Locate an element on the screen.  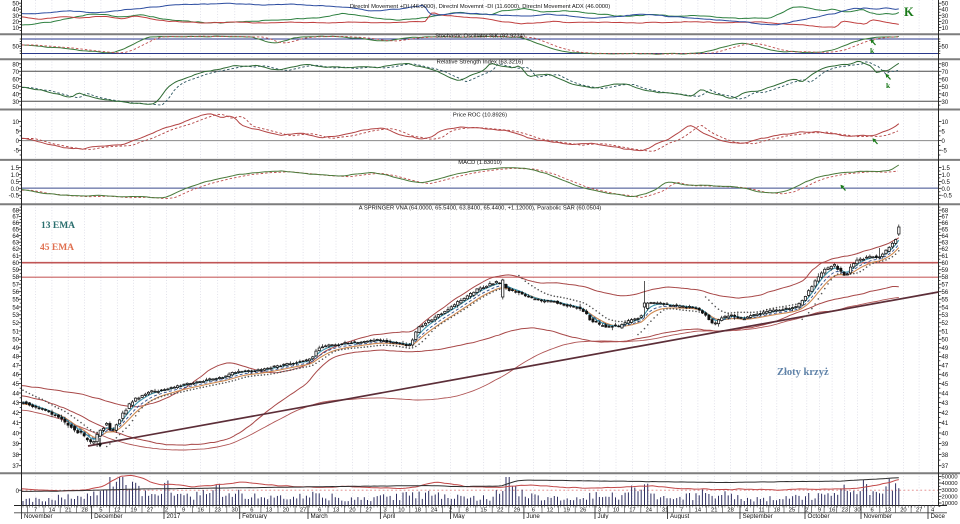
svg-text: 0.0 is located at coordinates (15, 190).